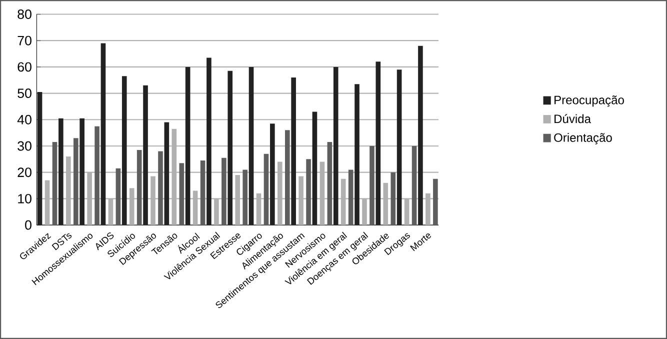 The width and height of the screenshot is (667, 339). What do you see at coordinates (25, 199) in the screenshot?
I see `y-tick-label: 10` at bounding box center [25, 199].